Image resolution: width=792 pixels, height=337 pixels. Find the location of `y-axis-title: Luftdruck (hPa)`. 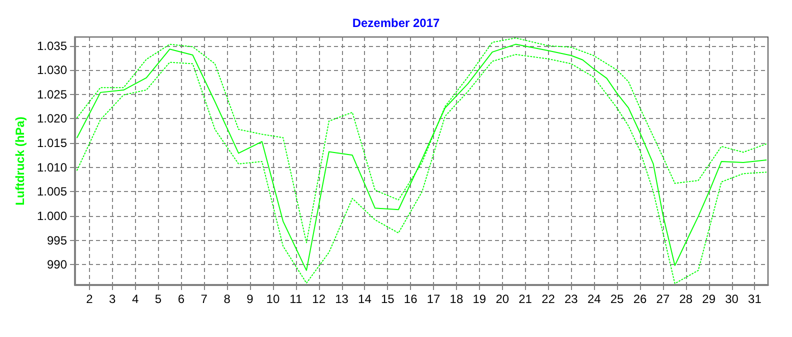

y-axis-title: Luftdruck (hPa) is located at coordinates (20, 161).